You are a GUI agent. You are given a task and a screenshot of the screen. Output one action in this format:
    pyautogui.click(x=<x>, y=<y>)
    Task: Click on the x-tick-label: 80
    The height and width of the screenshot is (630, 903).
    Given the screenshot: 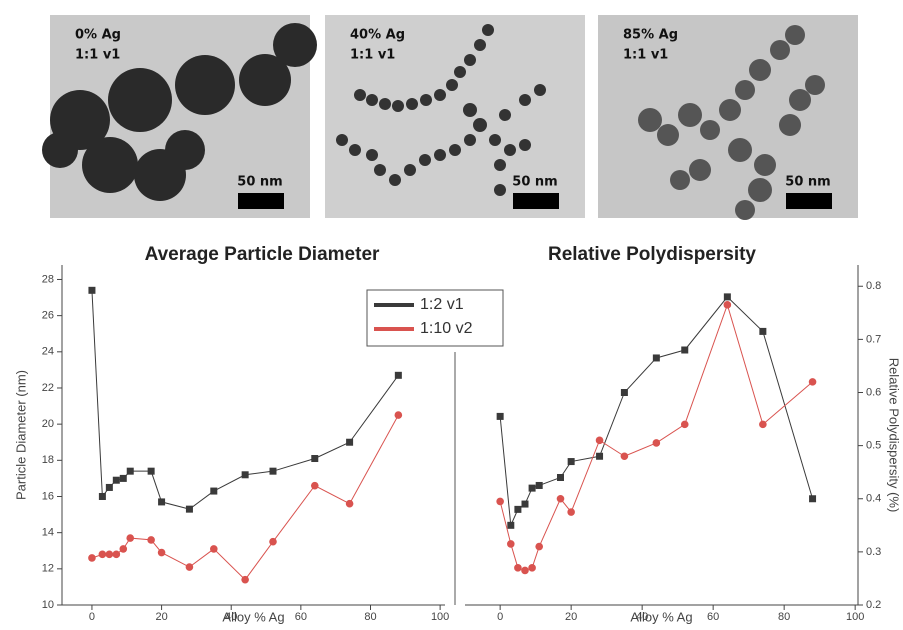 What is the action you would take?
    pyautogui.click(x=370, y=617)
    